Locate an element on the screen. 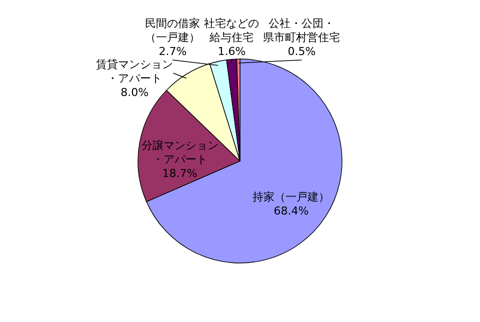 The width and height of the screenshot is (480, 322). data-label: 68.4% is located at coordinates (291, 211).